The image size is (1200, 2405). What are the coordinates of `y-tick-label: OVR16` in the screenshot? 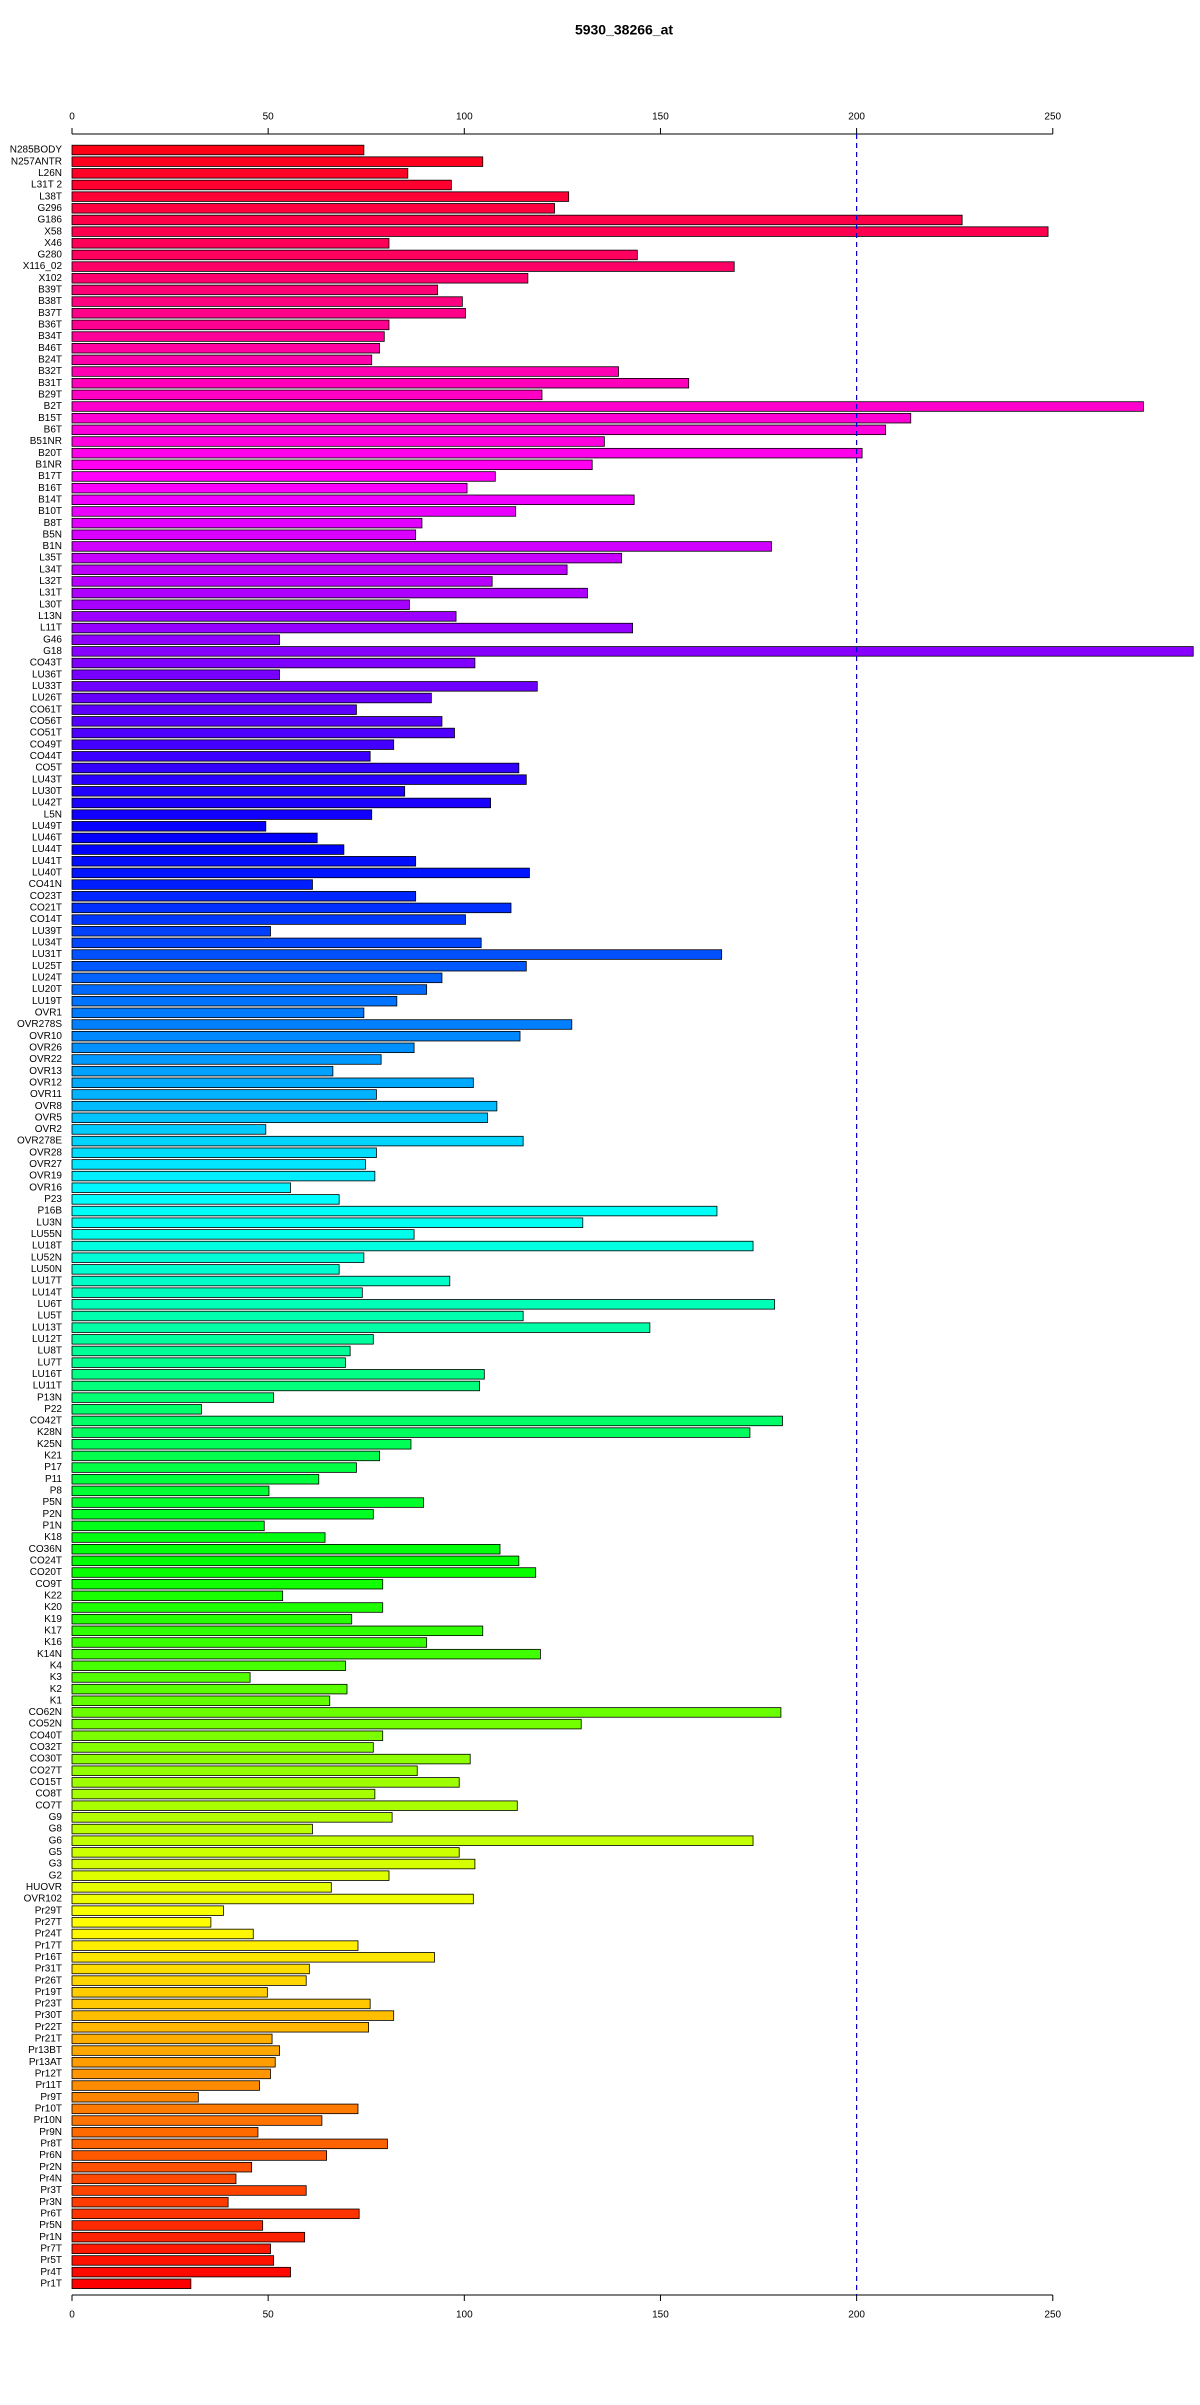 It's located at (45, 1187).